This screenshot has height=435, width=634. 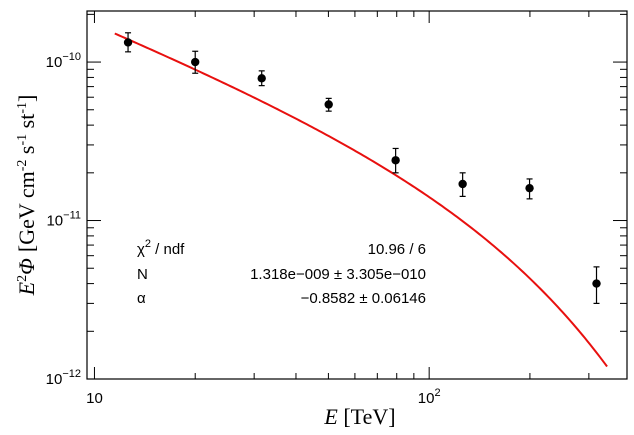 What do you see at coordinates (63, 220) in the screenshot?
I see `y-tick-label: 10−11` at bounding box center [63, 220].